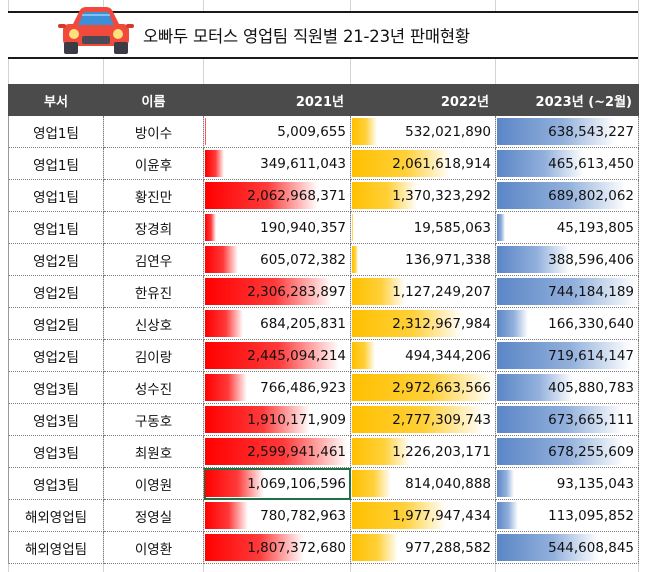 This screenshot has height=572, width=653. Describe the element at coordinates (448, 259) in the screenshot. I see `value-text: 136,971,338` at that location.